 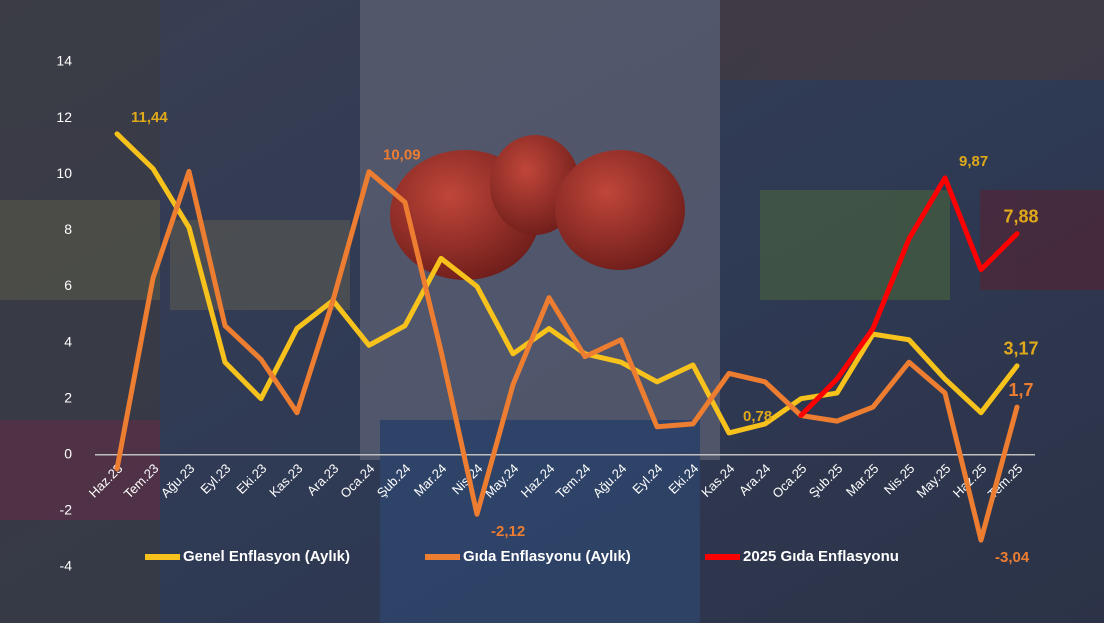 I want to click on legend-label: Genel Enflasyon (Aylık), so click(x=266, y=556).